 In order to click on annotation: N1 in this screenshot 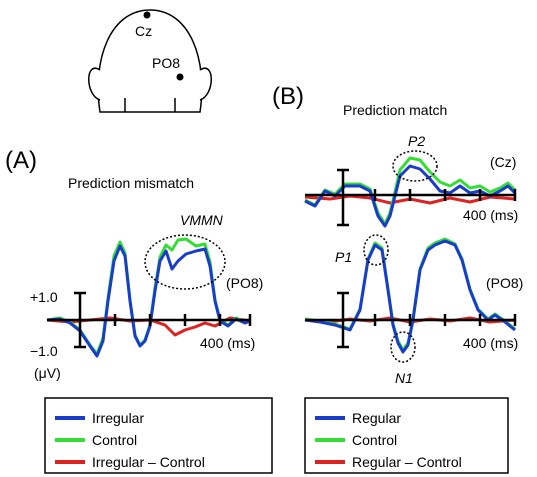, I will do `click(404, 378)`.